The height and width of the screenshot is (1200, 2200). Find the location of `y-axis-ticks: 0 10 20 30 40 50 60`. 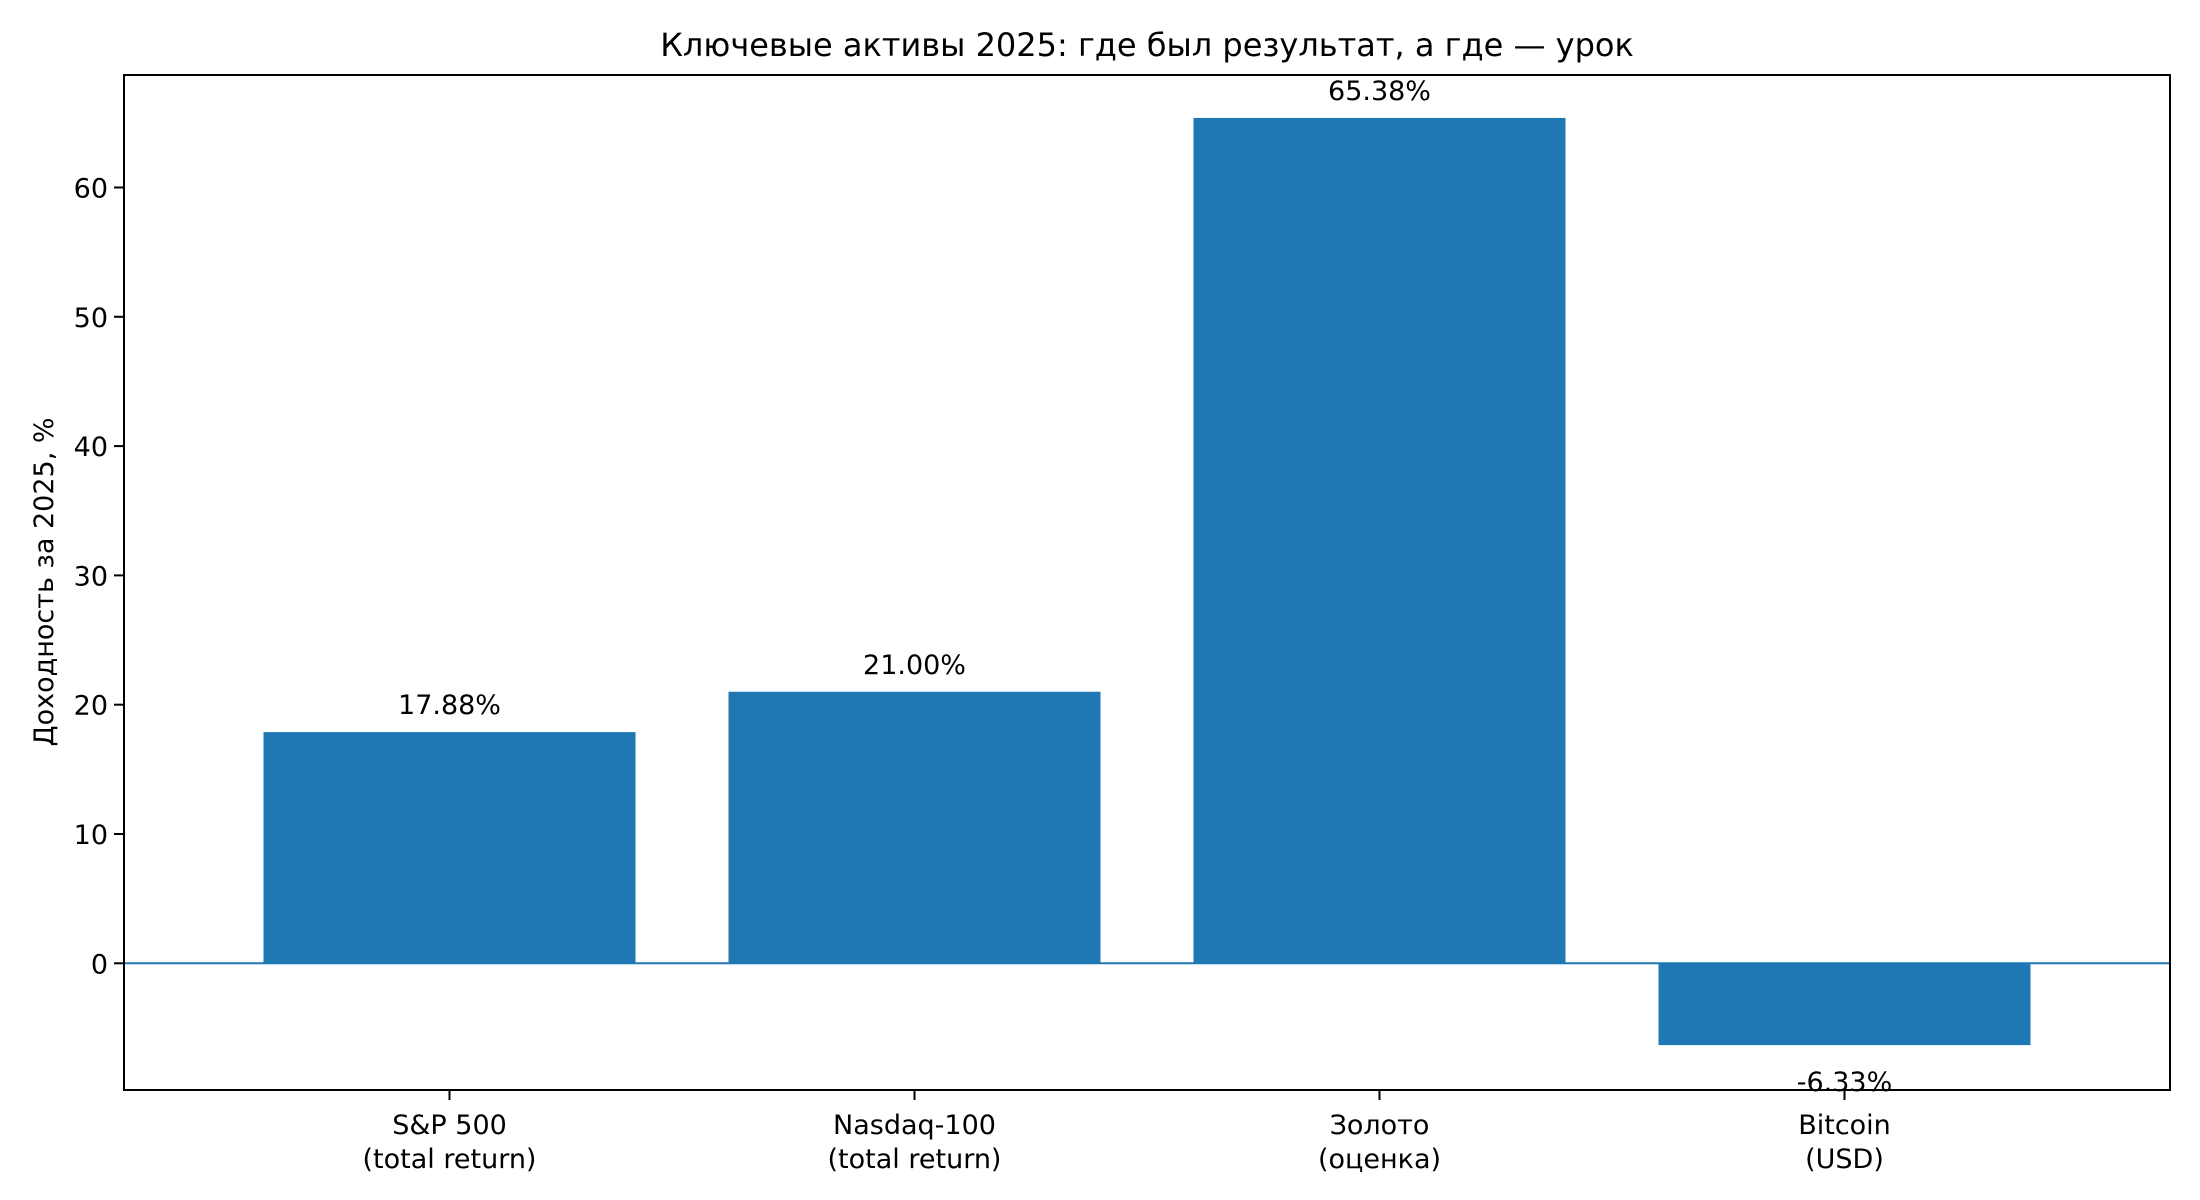

y-axis-ticks: 0 10 20 30 40 50 60 is located at coordinates (99, 576).